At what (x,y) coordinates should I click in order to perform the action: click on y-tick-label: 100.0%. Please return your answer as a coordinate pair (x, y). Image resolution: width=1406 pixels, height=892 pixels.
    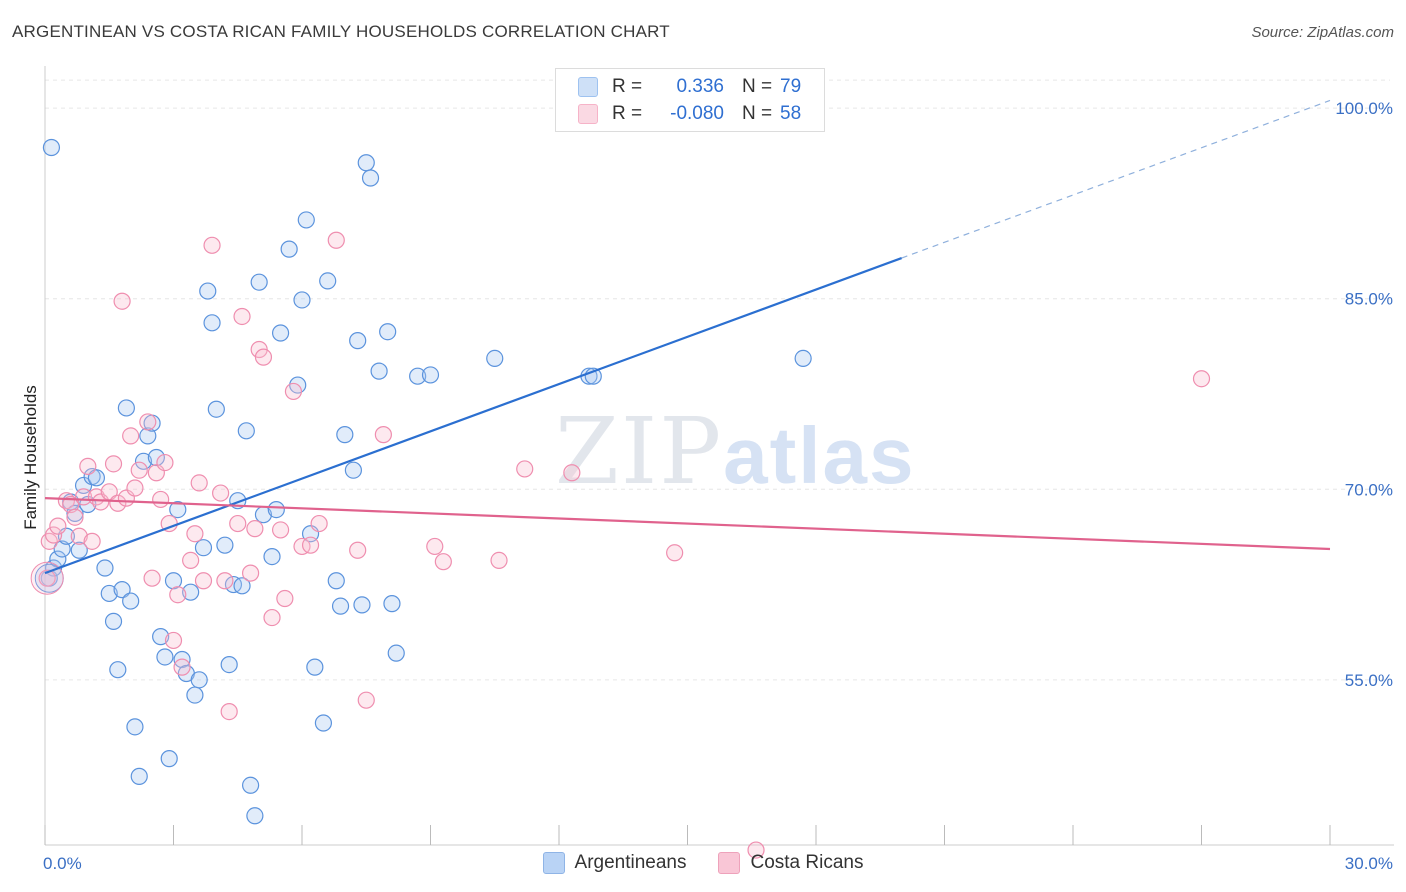
    Looking at the image, I should click on (1364, 108).